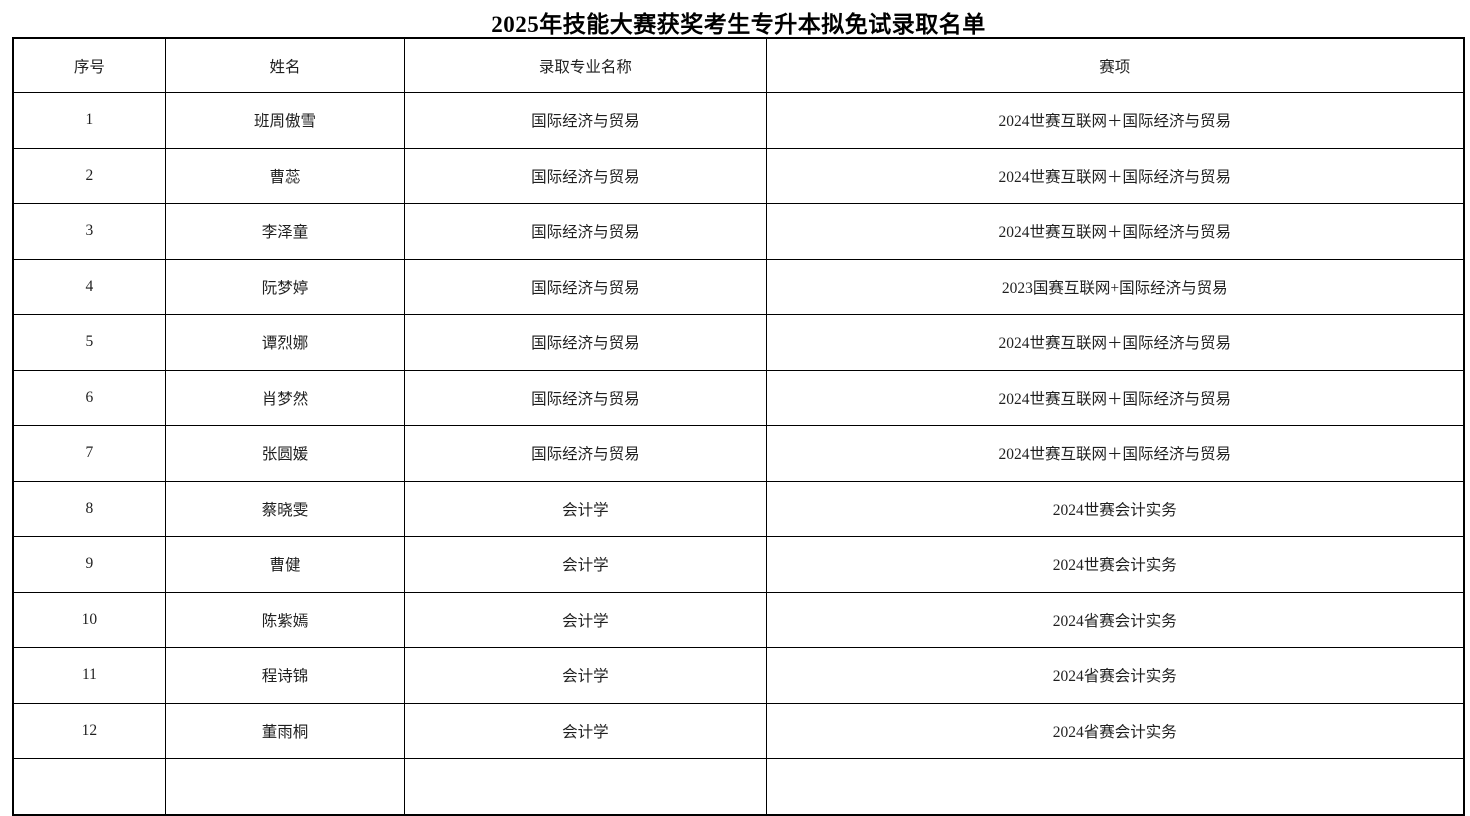  What do you see at coordinates (738, 24) in the screenshot?
I see `page-title: 2025年技能大赛获奖考生专升本拟免试录取名单` at bounding box center [738, 24].